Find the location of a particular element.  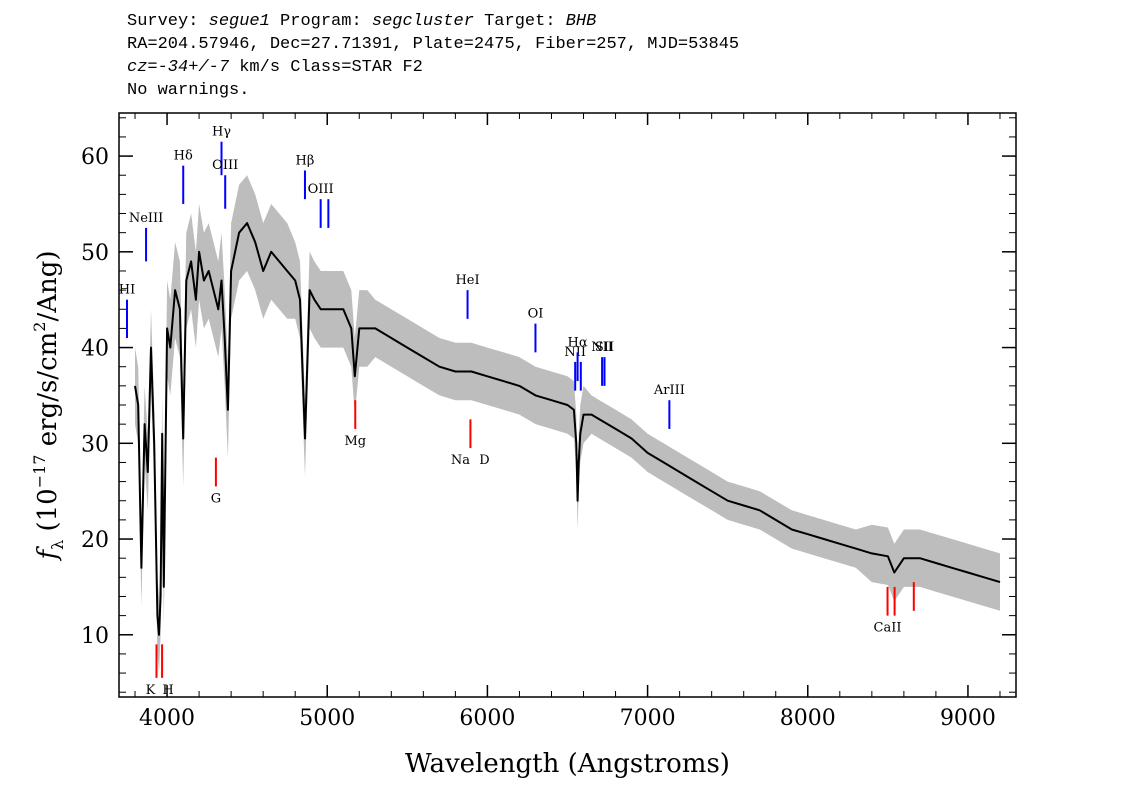

survey-value: segue1 is located at coordinates (239, 21).